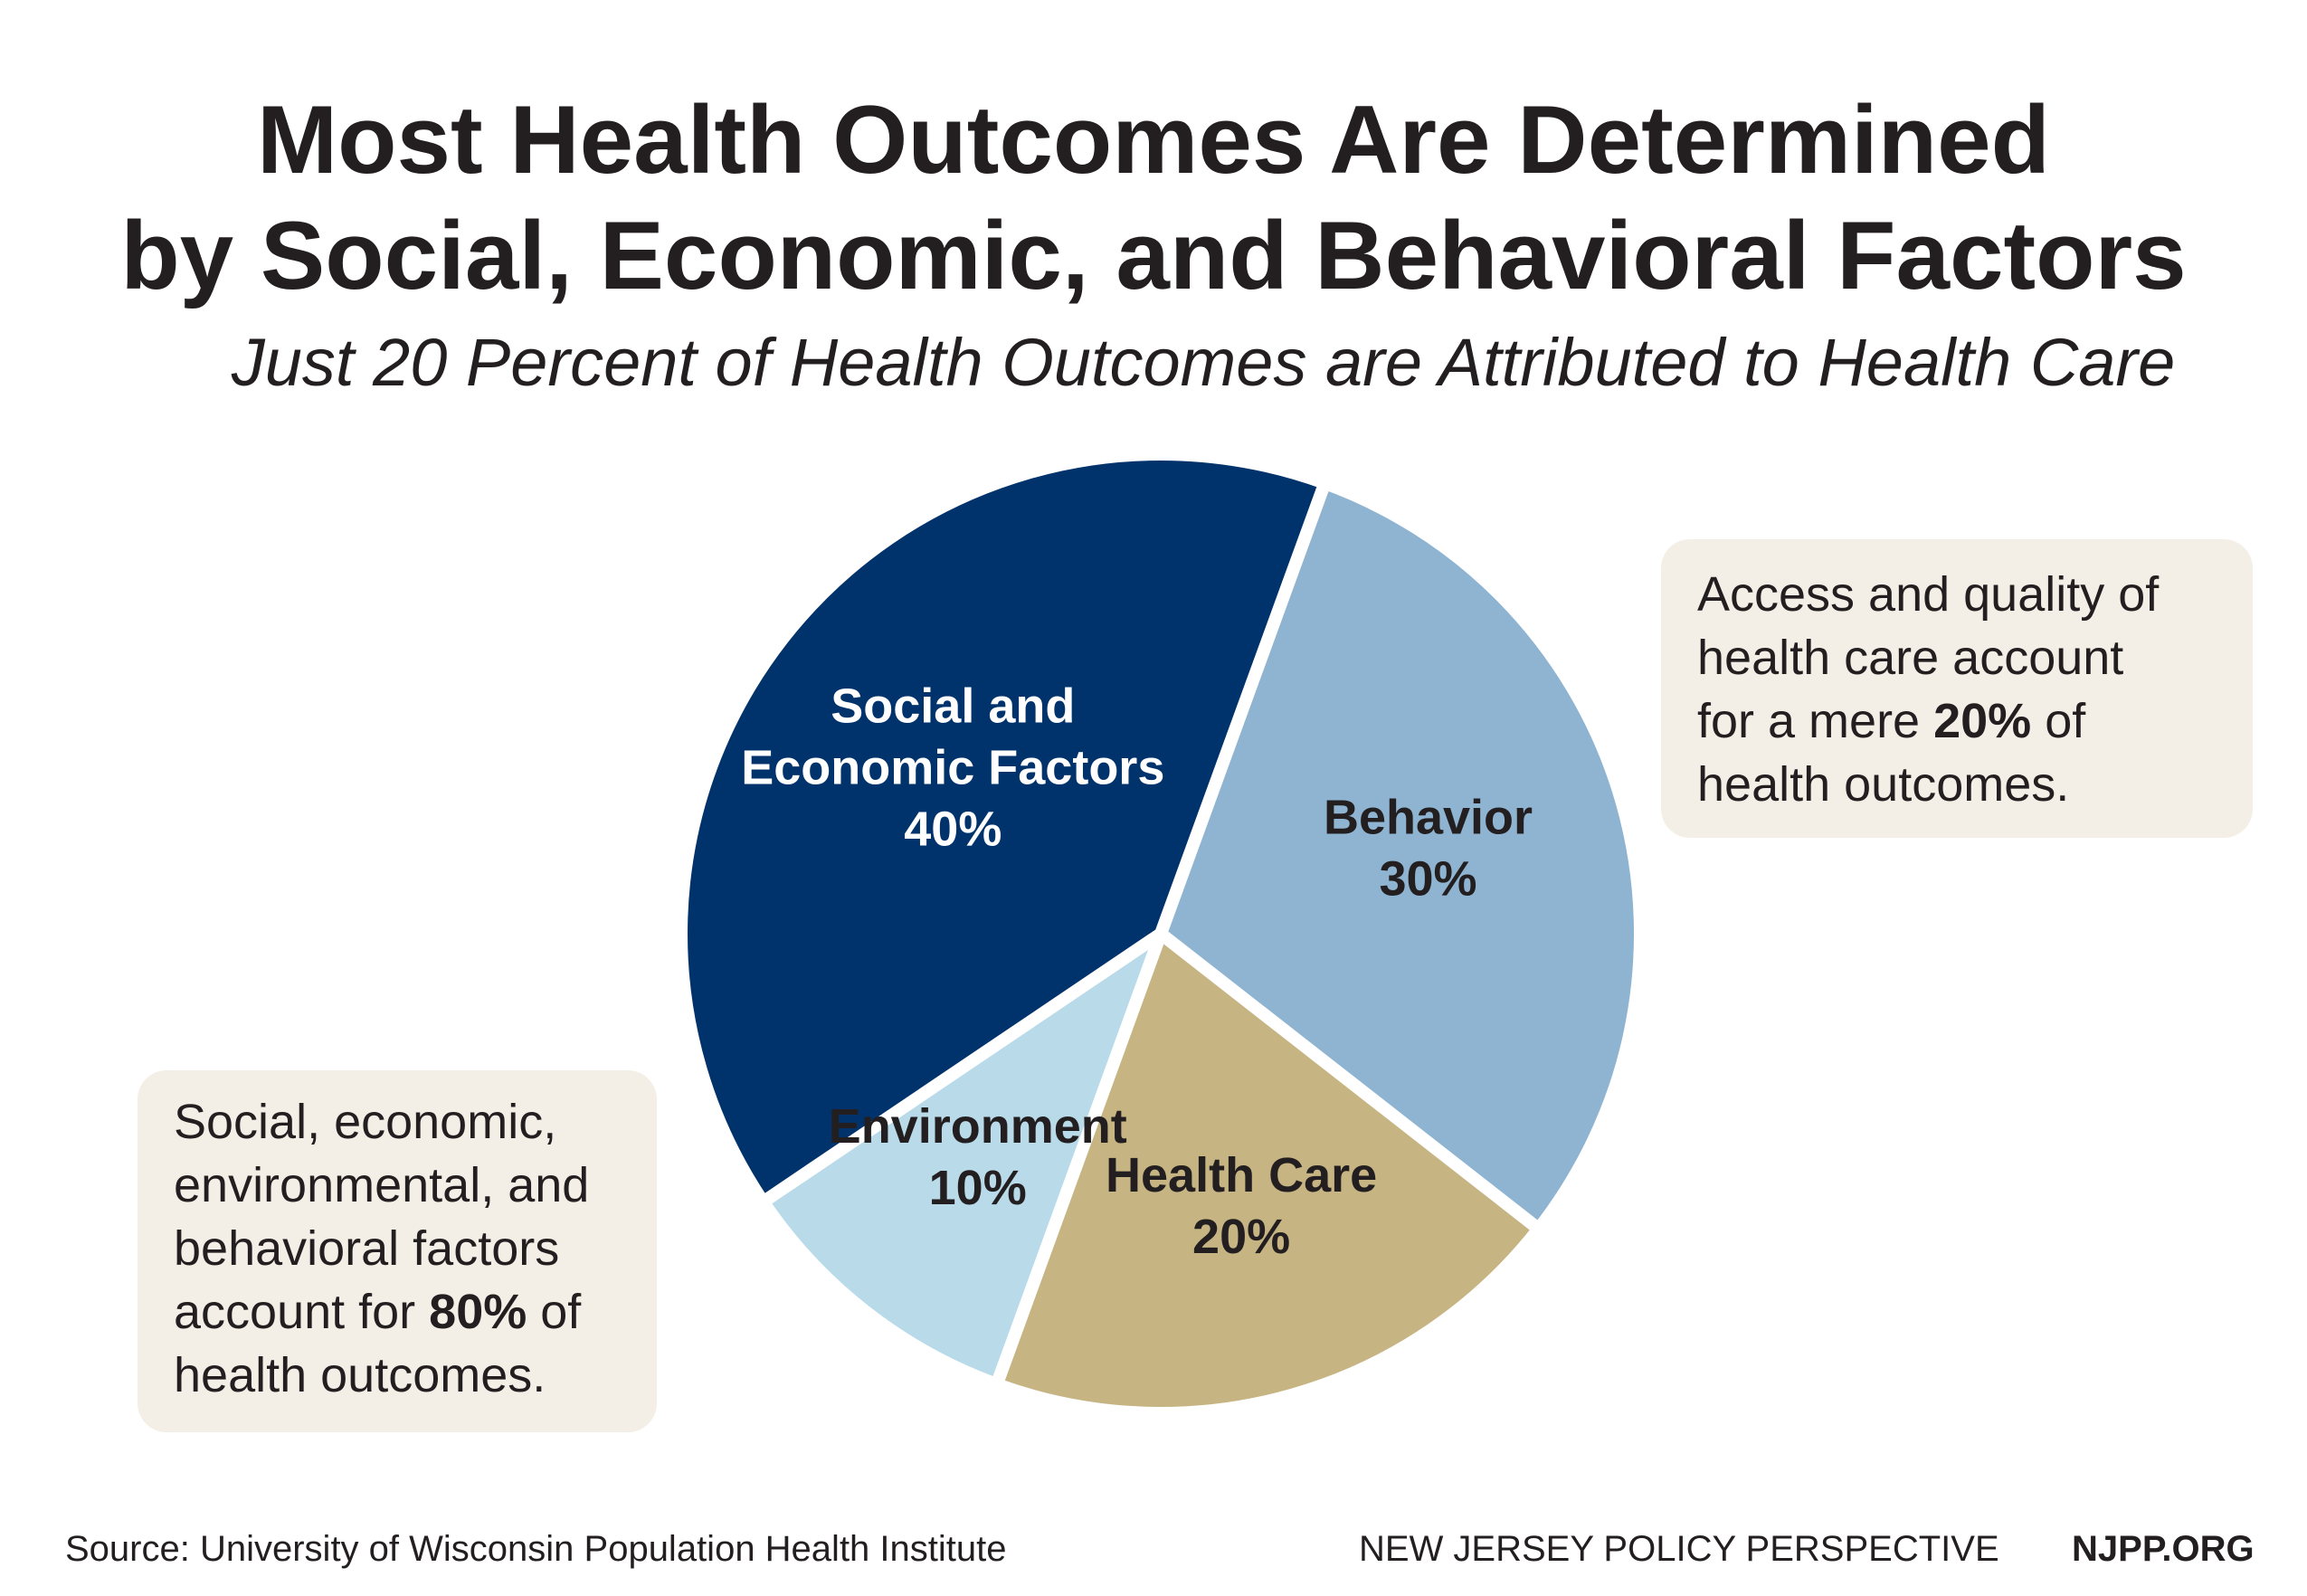 The height and width of the screenshot is (1596, 2307). Describe the element at coordinates (1428, 817) in the screenshot. I see `slice-category-label: Behavior` at that location.